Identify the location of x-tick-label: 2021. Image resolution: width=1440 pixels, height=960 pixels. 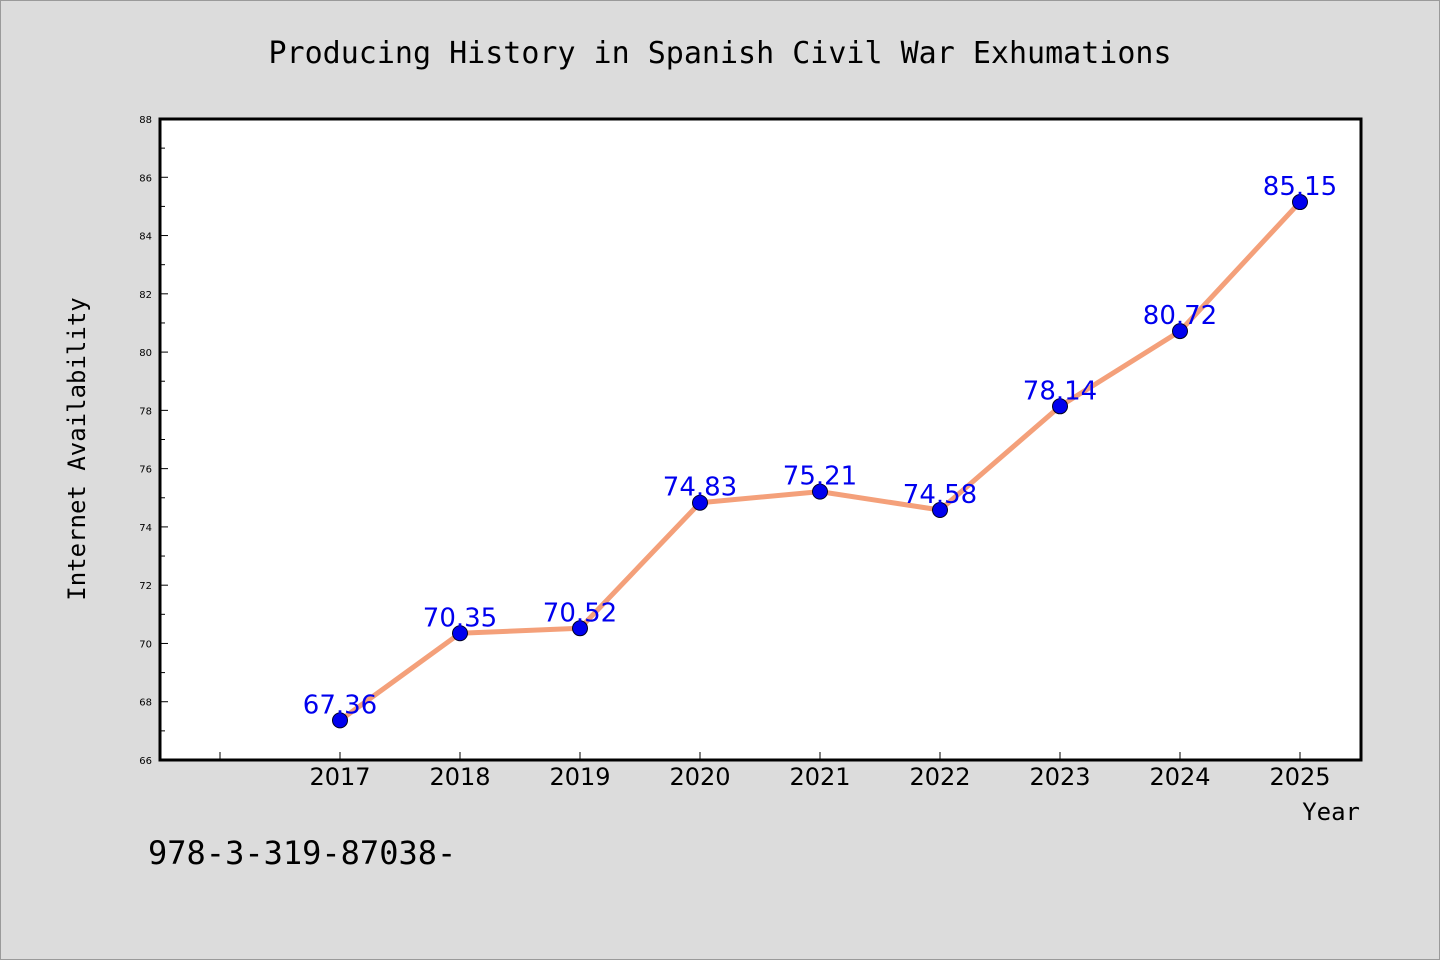
(819, 777).